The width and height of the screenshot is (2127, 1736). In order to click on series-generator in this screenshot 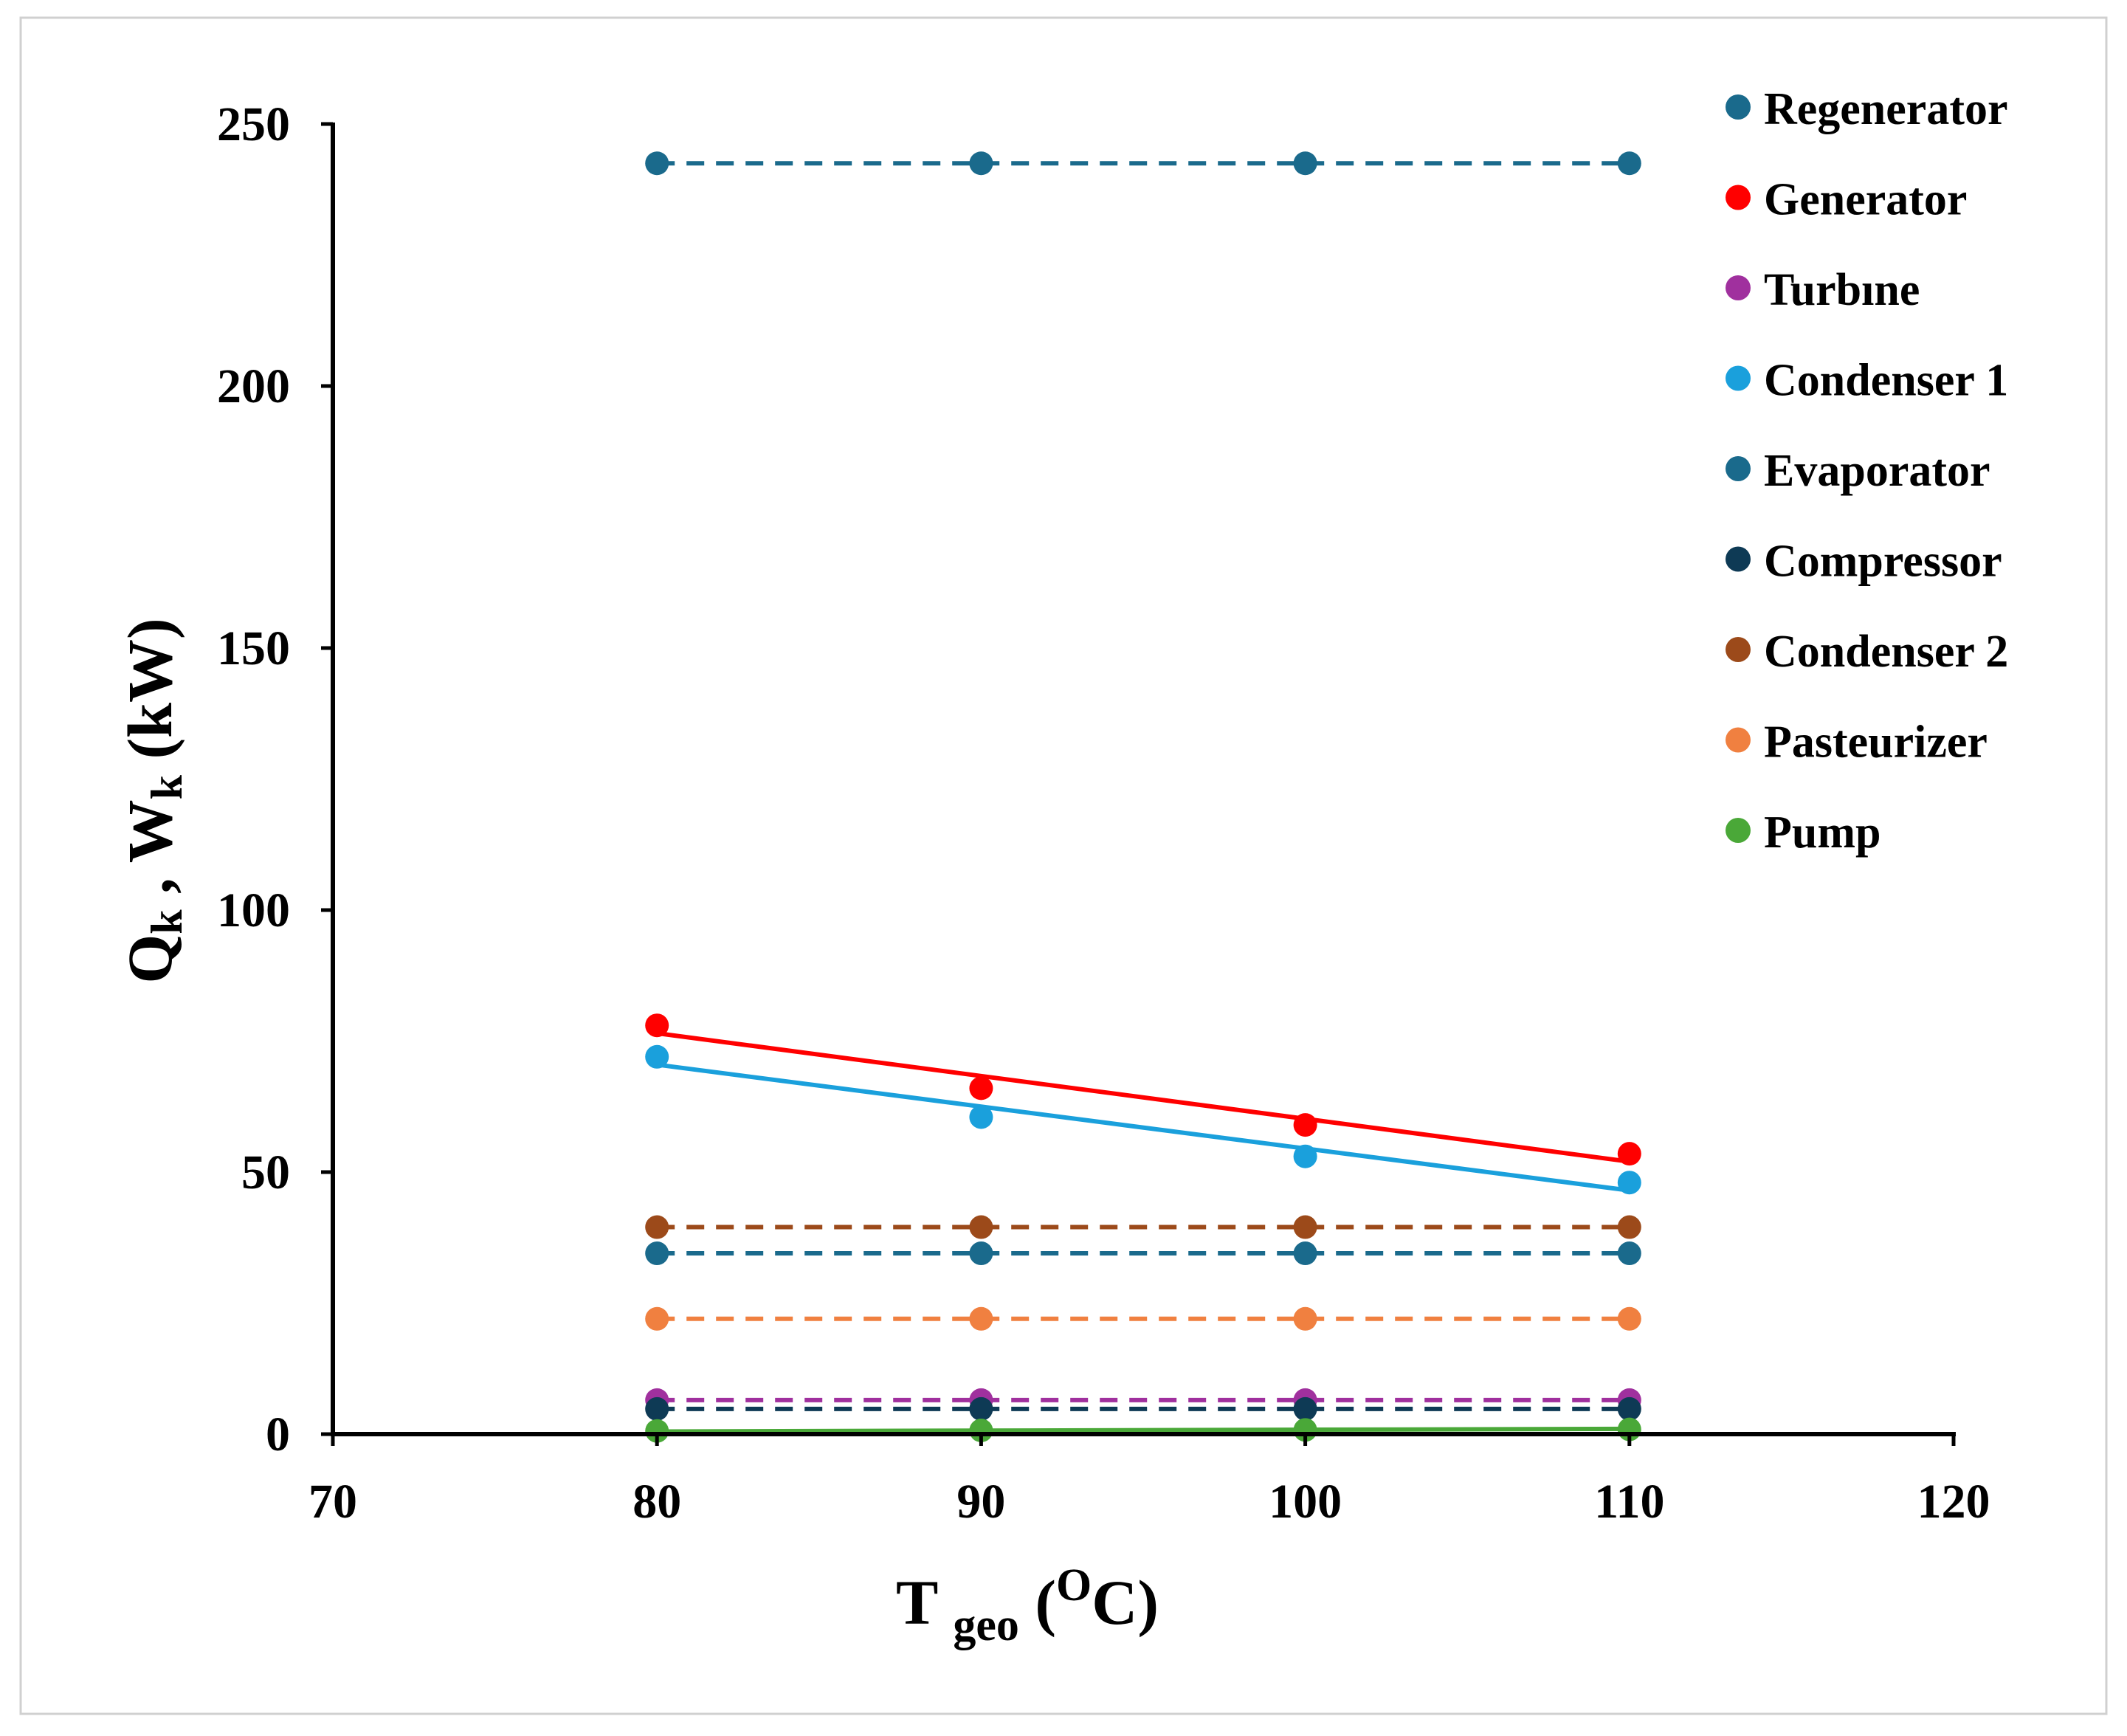, I will do `click(1143, 1089)`.